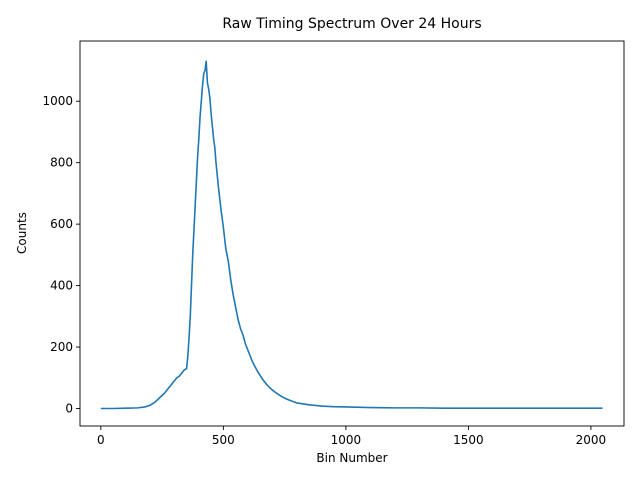  What do you see at coordinates (351, 24) in the screenshot?
I see `chart-title: Raw Timing Spectrum Over 24 Hours` at bounding box center [351, 24].